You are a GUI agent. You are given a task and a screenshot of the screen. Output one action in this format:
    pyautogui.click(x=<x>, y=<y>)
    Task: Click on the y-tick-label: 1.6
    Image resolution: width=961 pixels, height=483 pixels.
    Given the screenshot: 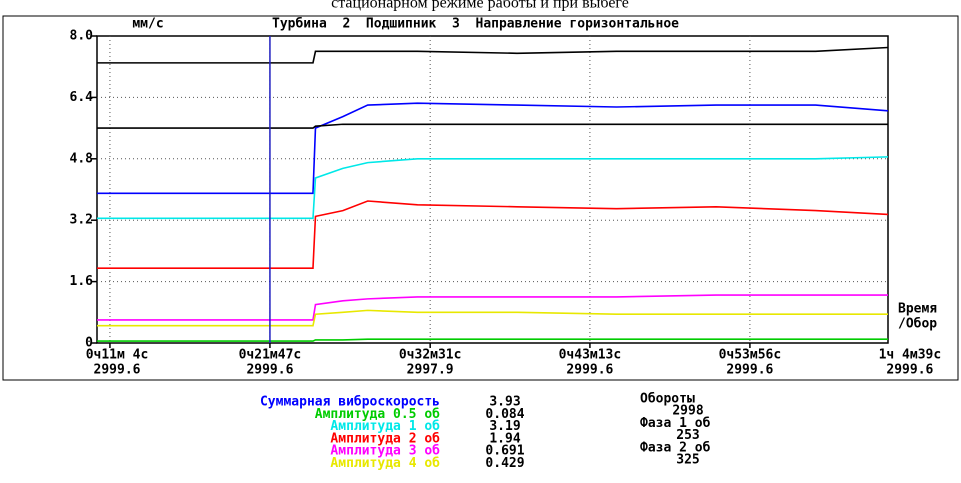 What is the action you would take?
    pyautogui.click(x=82, y=281)
    